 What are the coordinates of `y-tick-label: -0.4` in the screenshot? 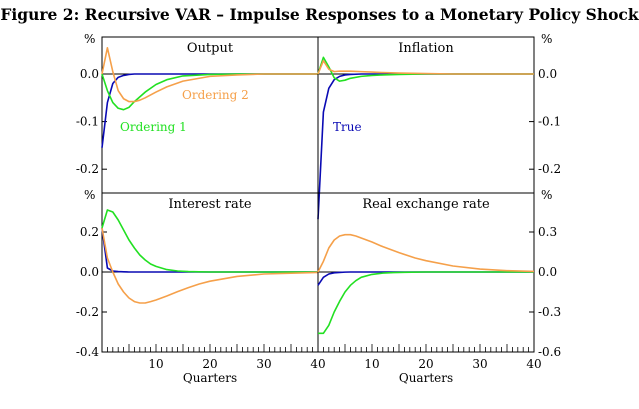 It's located at (88, 352).